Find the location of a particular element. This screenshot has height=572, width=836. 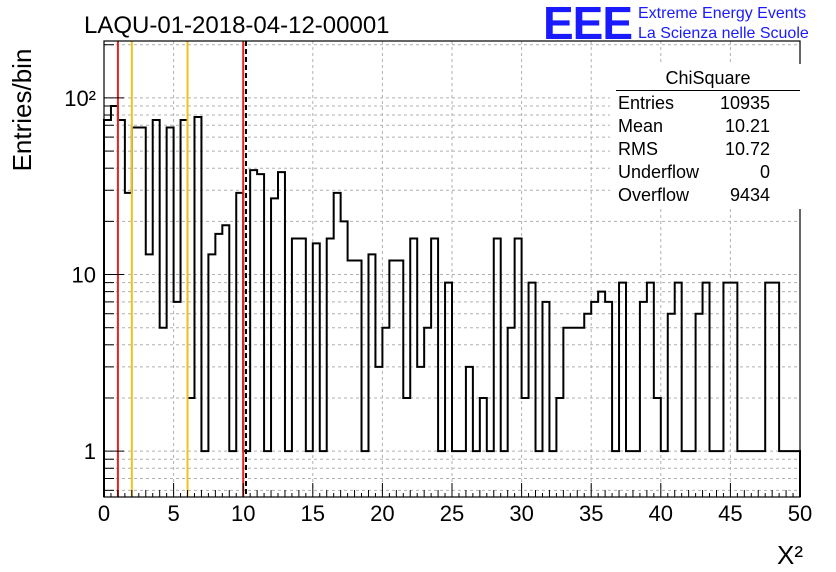

y-axis-label: Entries/bin is located at coordinates (22, 110).